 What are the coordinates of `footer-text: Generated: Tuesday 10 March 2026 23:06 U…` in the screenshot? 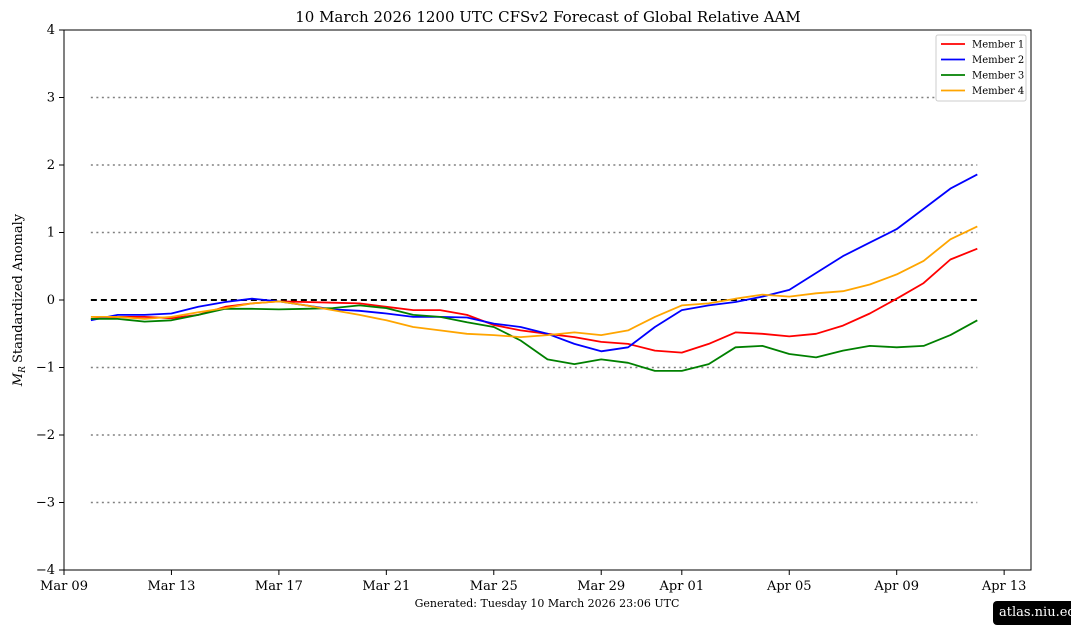 It's located at (547, 603).